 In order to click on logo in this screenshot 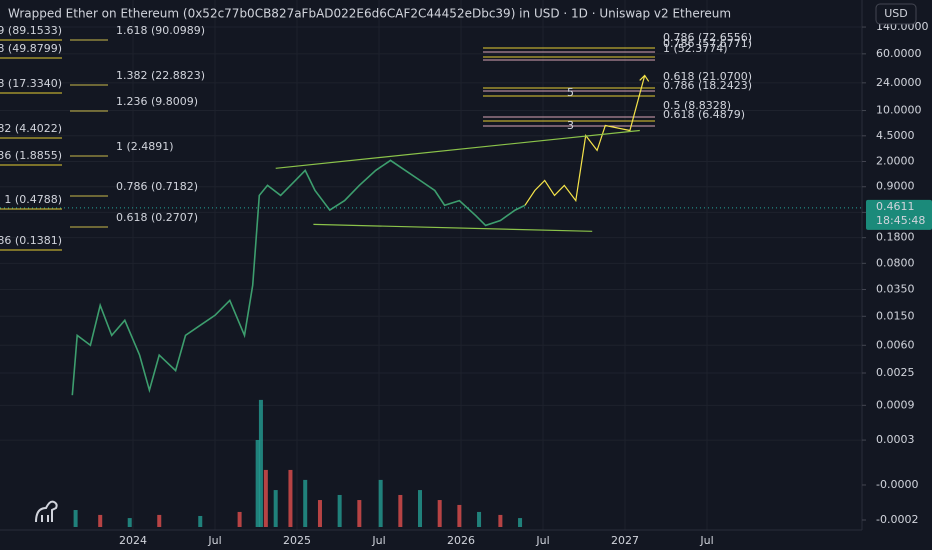, I will do `click(46, 511)`.